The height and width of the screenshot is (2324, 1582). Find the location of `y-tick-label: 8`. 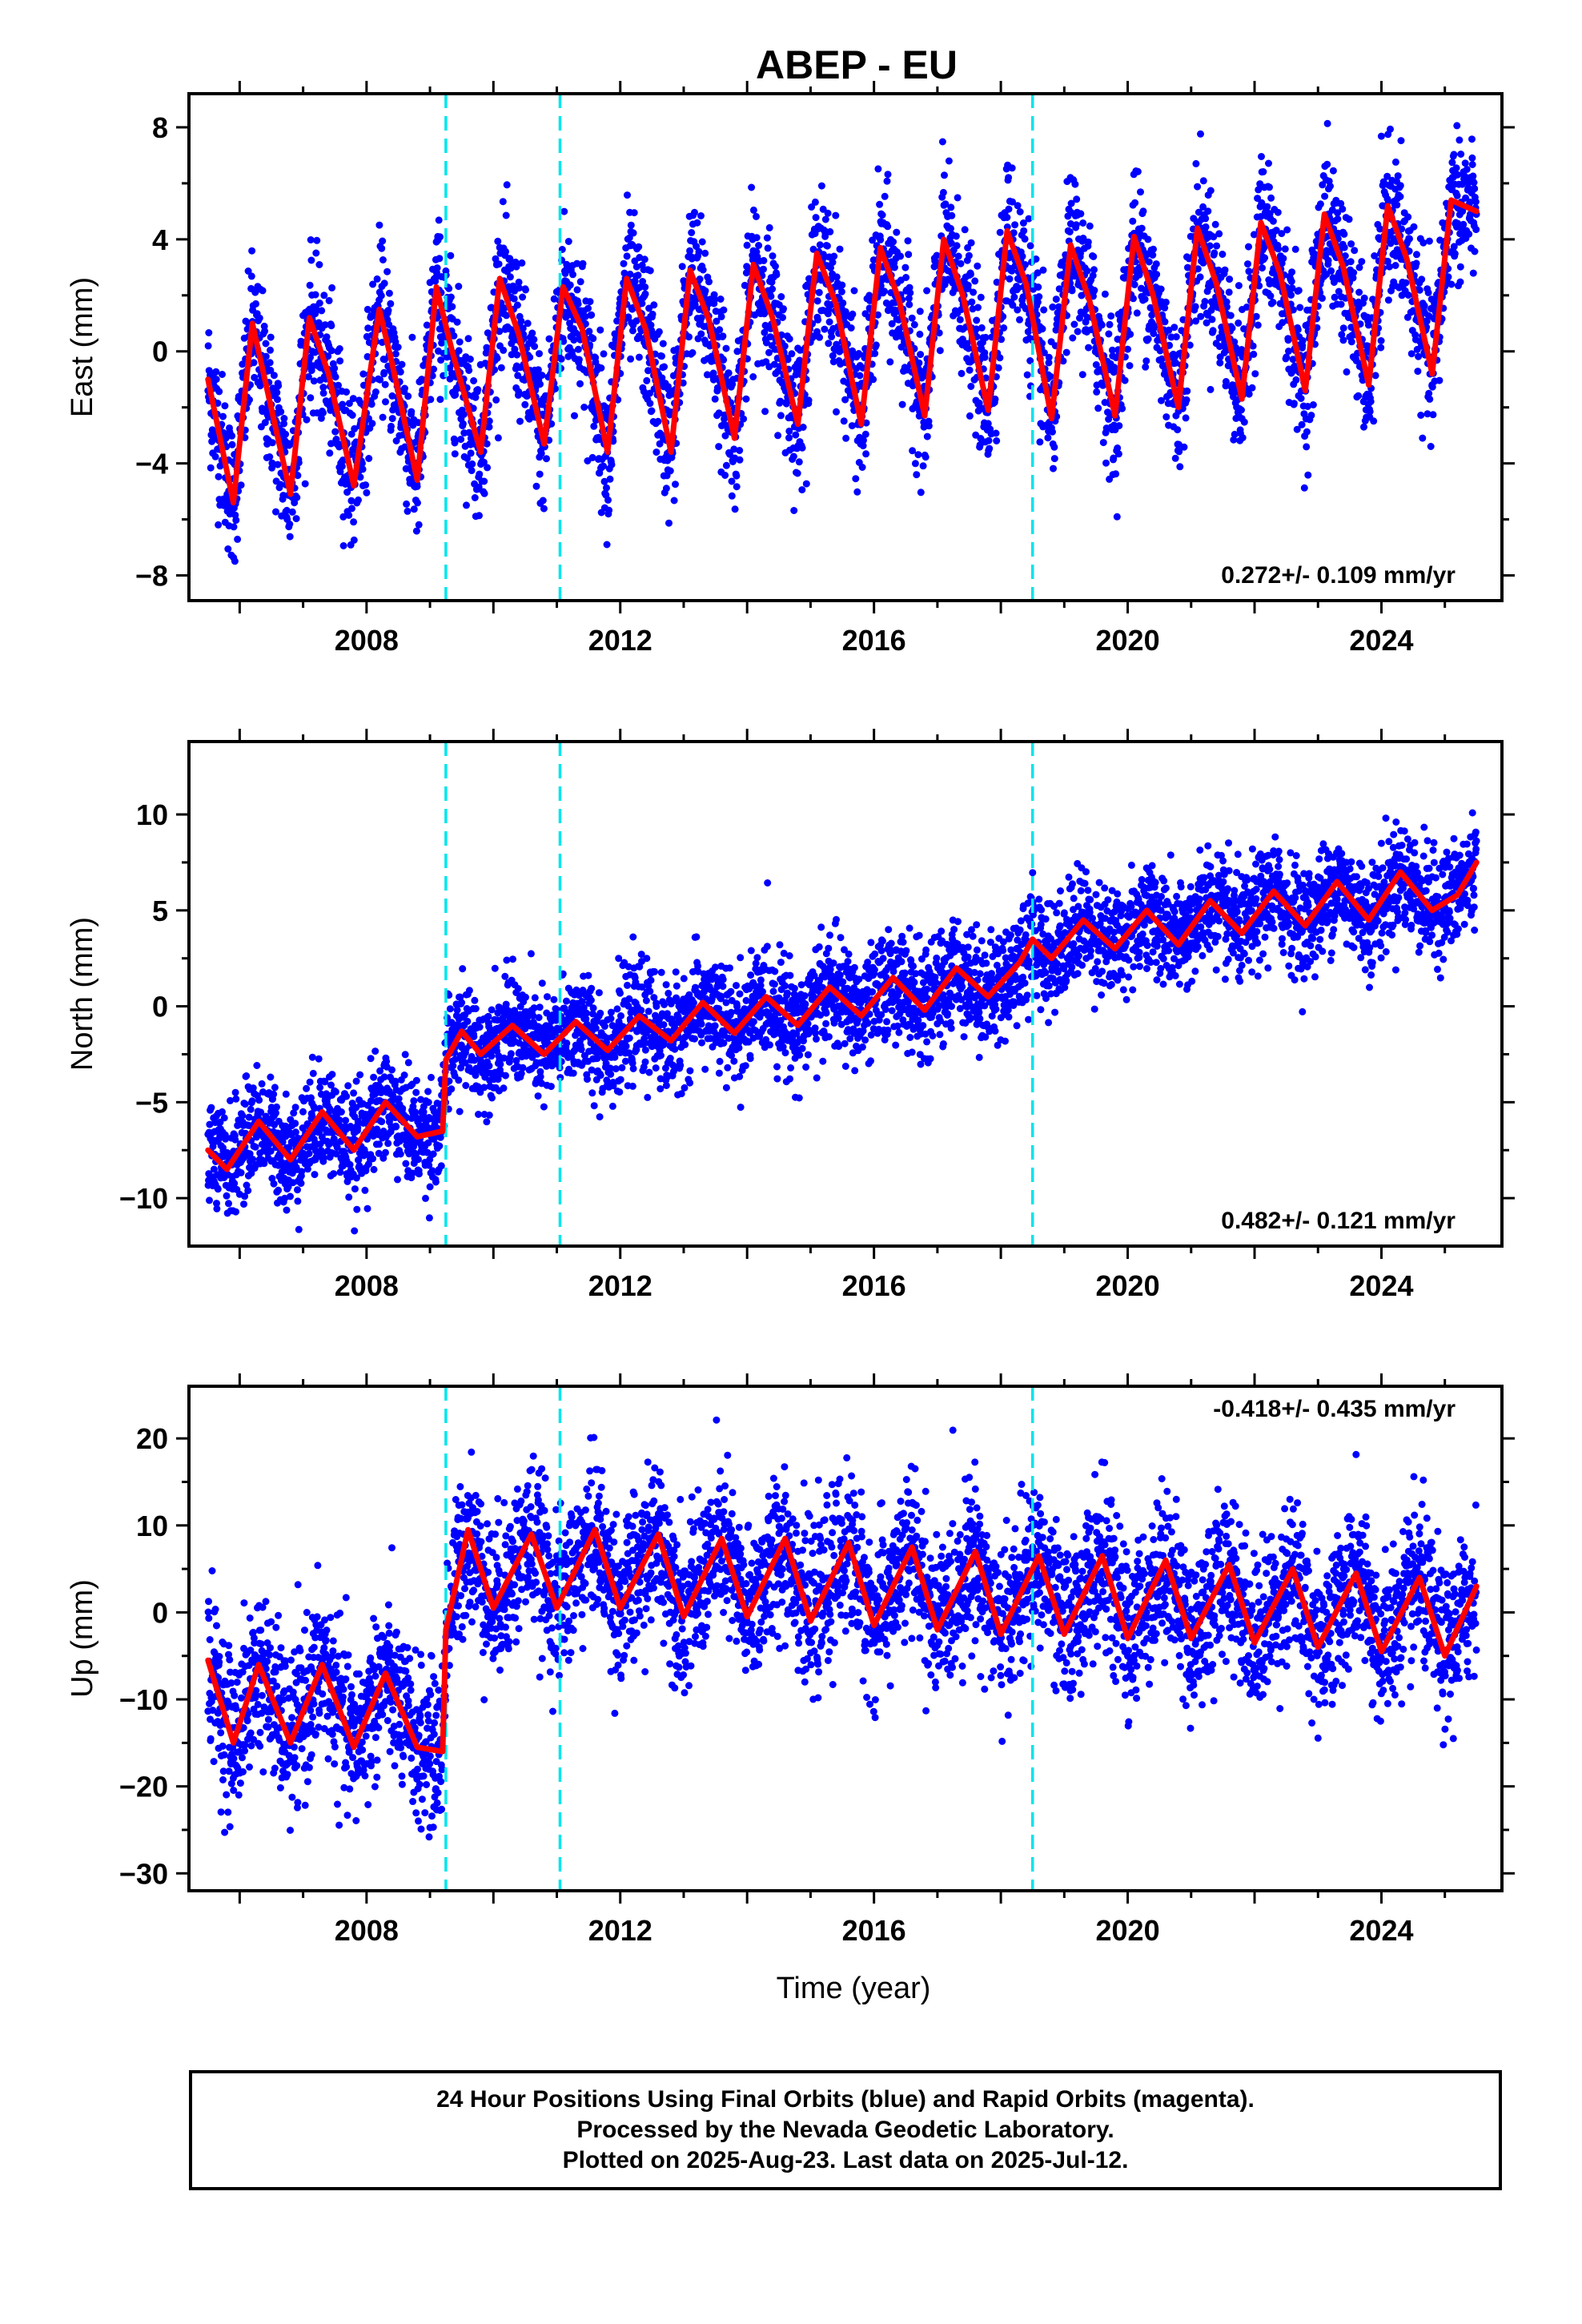

y-tick-label: 8 is located at coordinates (160, 128).